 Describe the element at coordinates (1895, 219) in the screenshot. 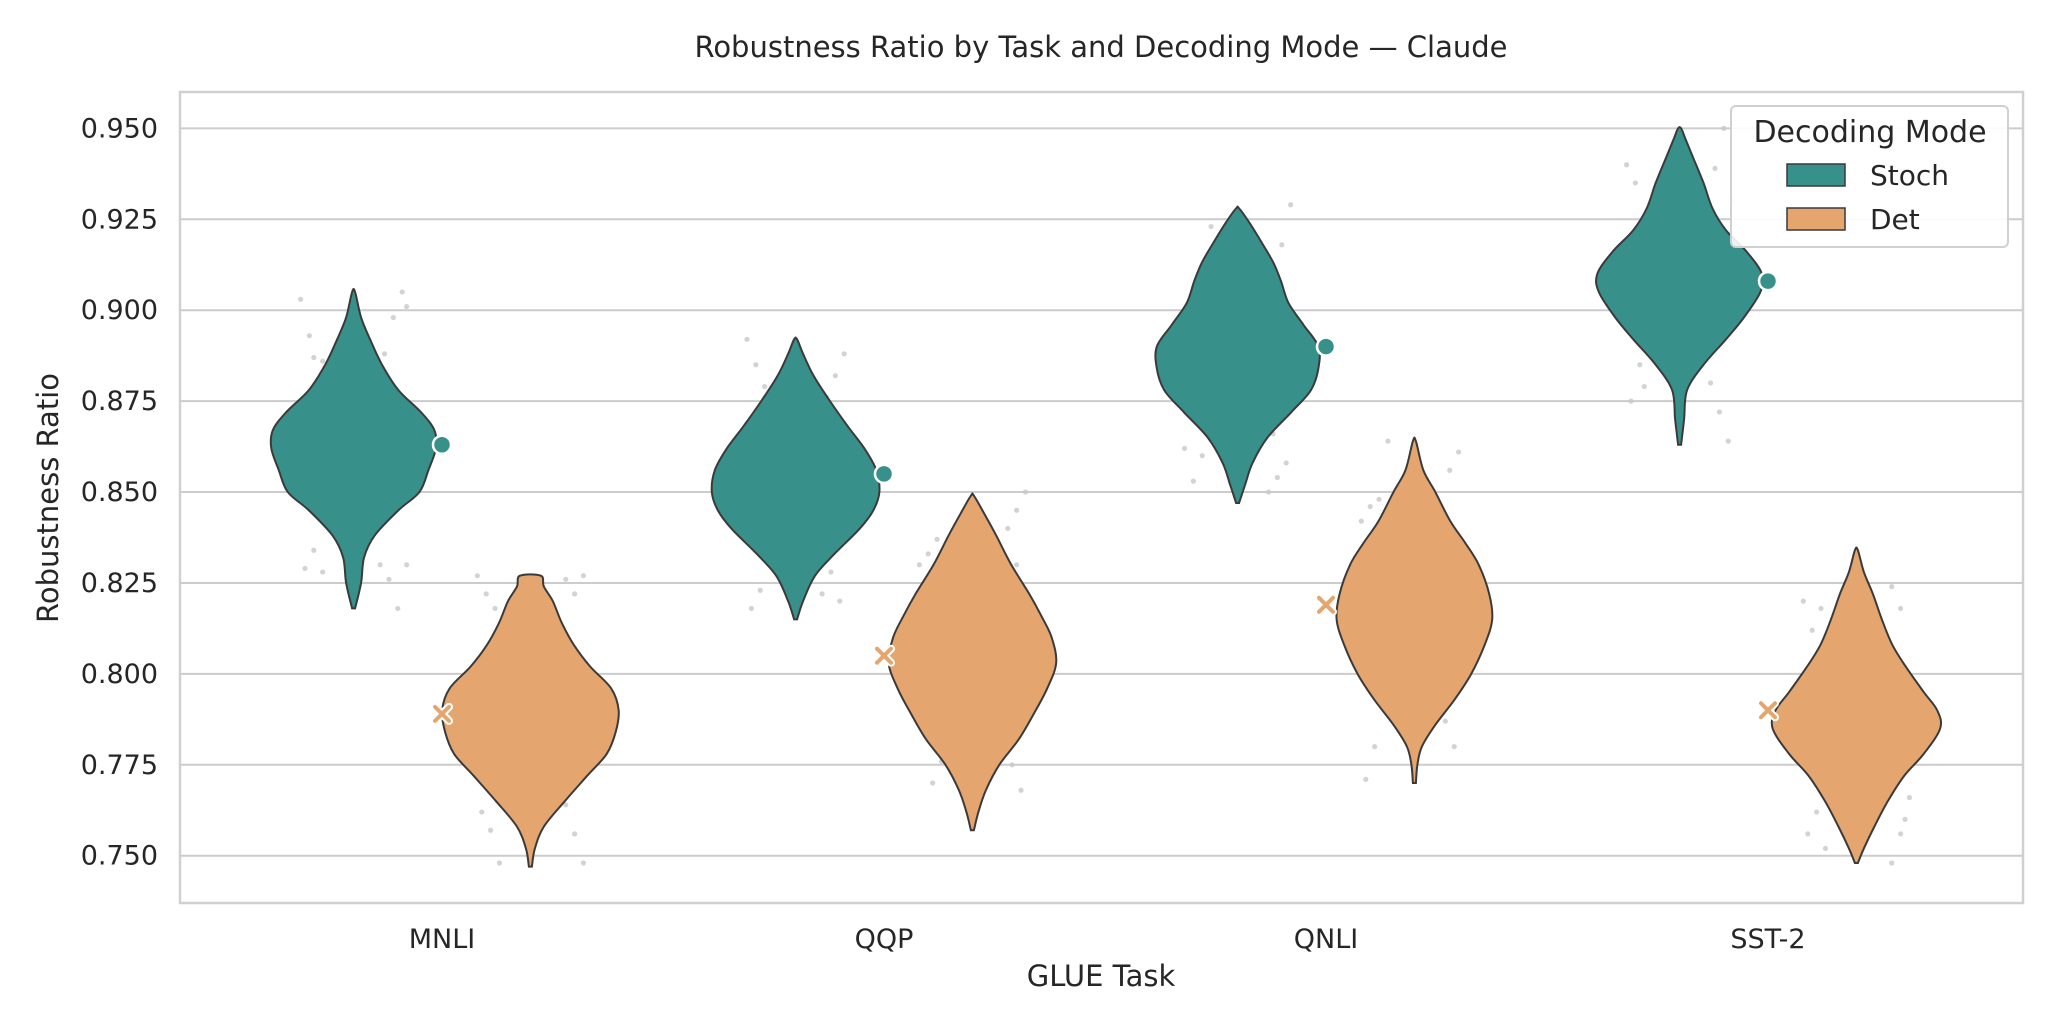

I see `legend-label-det: Det` at that location.